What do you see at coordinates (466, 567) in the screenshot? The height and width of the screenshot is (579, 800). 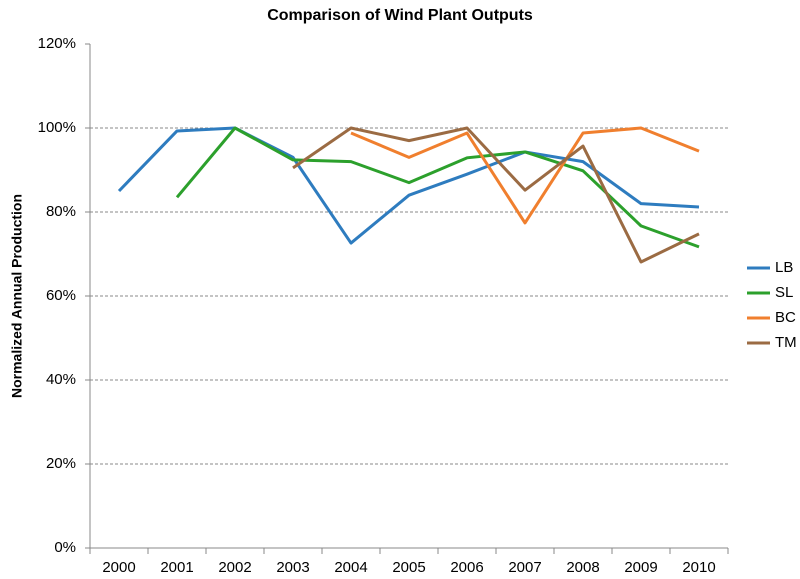 I see `x-tick-label: 2006` at bounding box center [466, 567].